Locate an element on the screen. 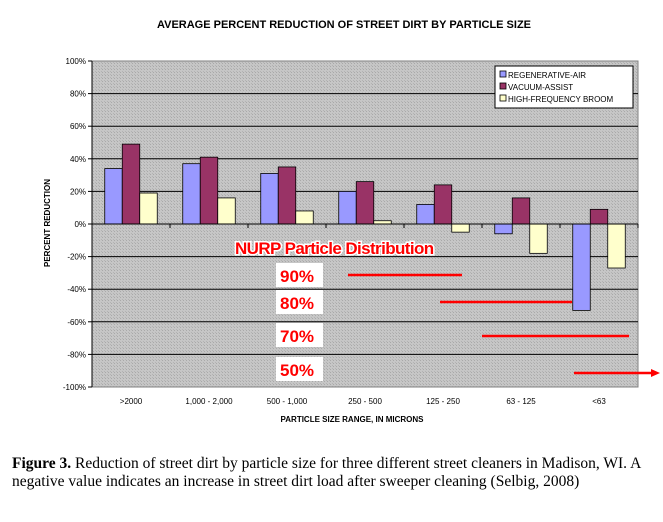  legend-label: REGENERATIVE-AIR is located at coordinates (547, 75).